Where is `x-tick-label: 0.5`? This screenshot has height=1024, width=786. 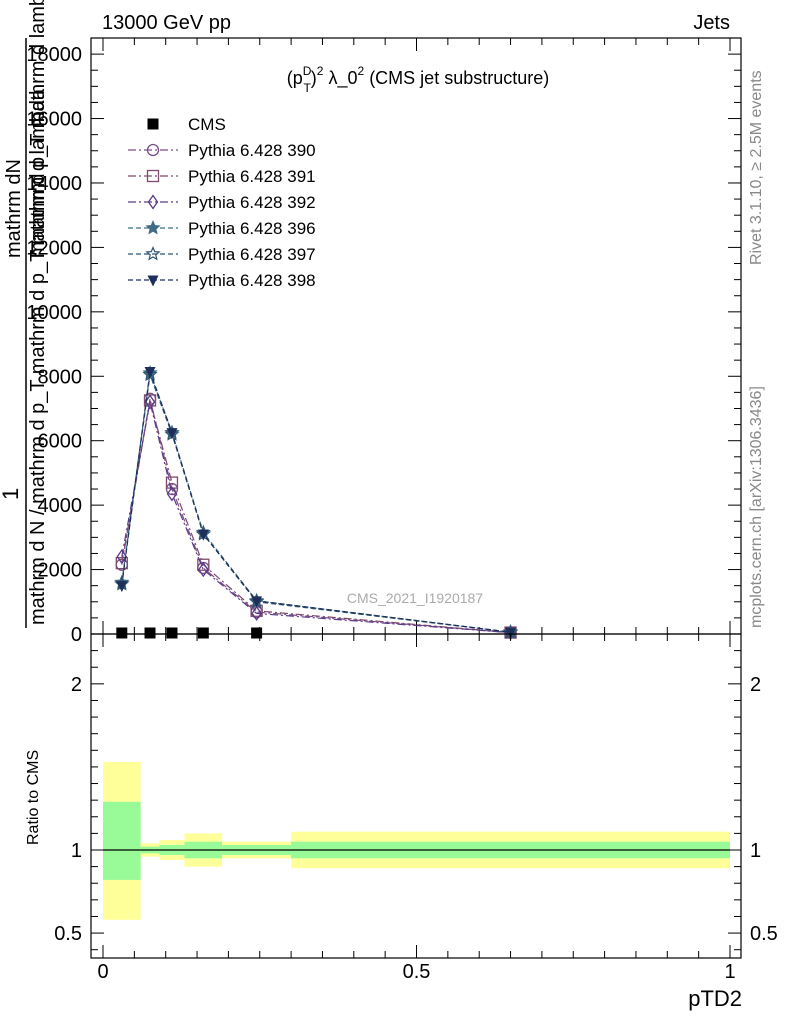 x-tick-label: 0.5 is located at coordinates (417, 972).